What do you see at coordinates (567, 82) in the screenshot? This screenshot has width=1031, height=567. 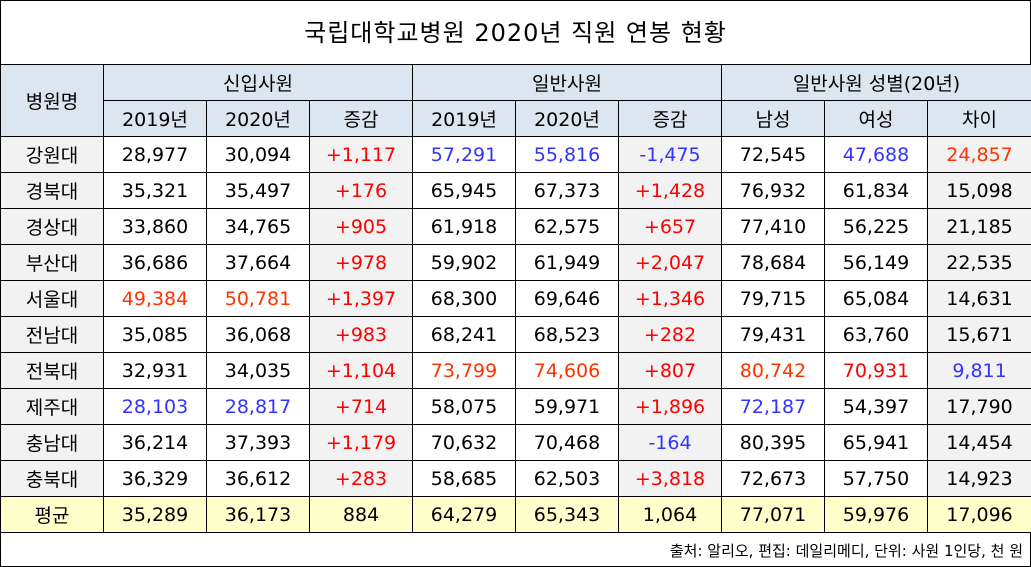 I see `group-header-general-employee: 일반사원` at bounding box center [567, 82].